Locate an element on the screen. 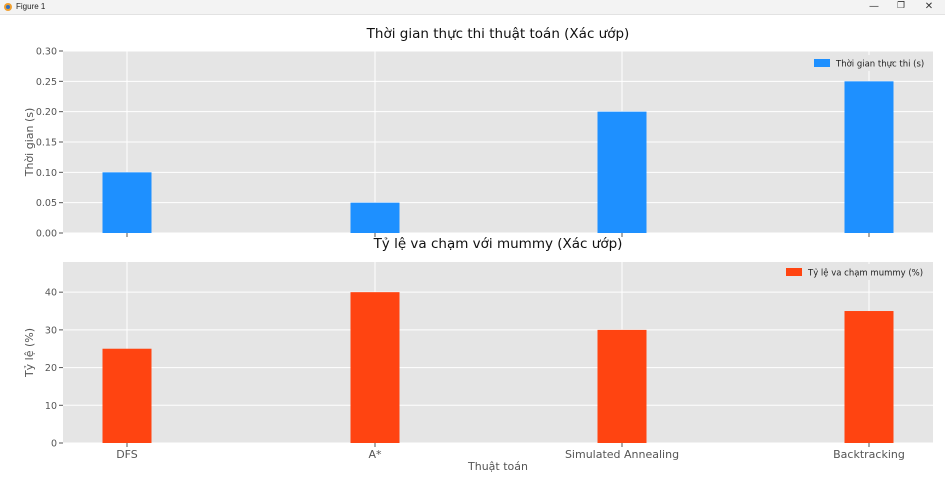  x-tick-label: Simulated Annealing is located at coordinates (622, 454).